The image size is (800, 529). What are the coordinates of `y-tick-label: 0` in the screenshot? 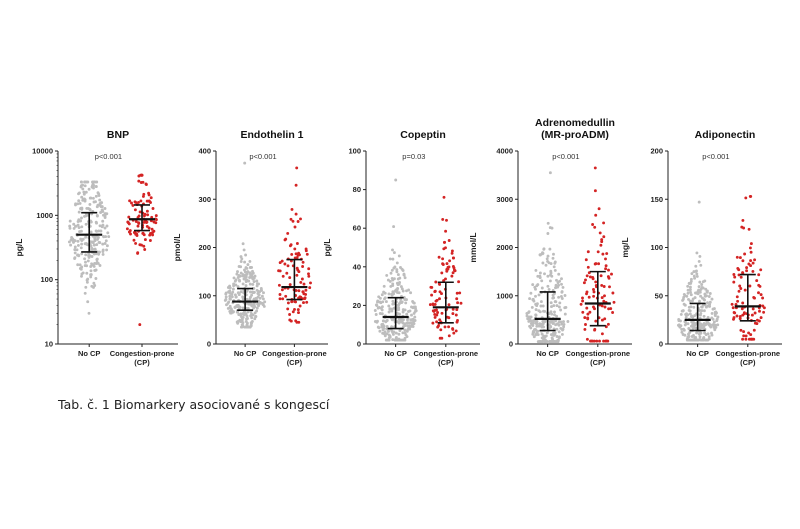 It's located at (359, 344).